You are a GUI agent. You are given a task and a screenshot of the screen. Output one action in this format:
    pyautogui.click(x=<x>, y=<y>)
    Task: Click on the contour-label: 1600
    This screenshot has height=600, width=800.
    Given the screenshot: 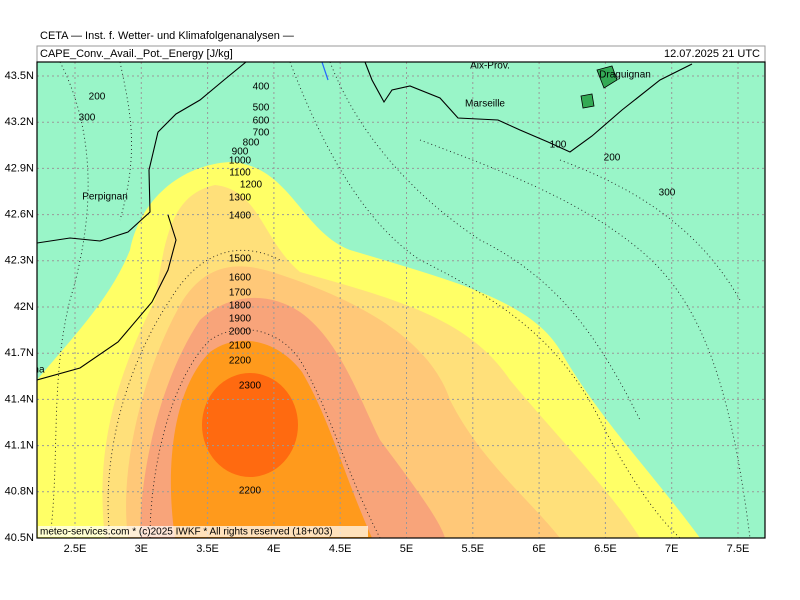 What is the action you would take?
    pyautogui.click(x=240, y=278)
    